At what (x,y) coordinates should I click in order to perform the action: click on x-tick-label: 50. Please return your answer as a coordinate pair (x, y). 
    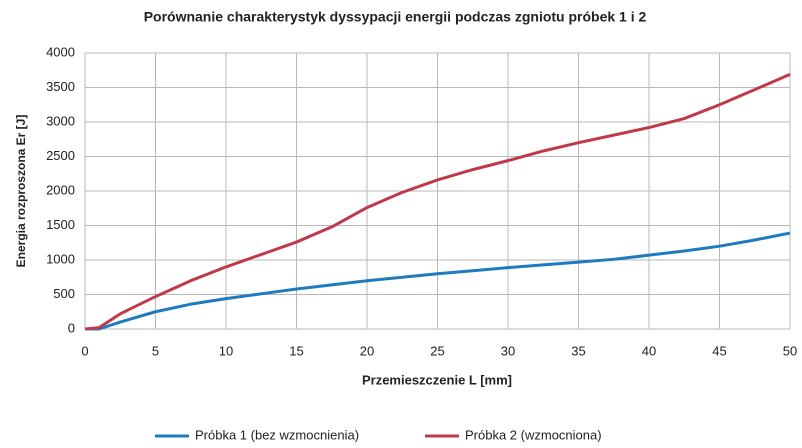
    Looking at the image, I should click on (790, 350).